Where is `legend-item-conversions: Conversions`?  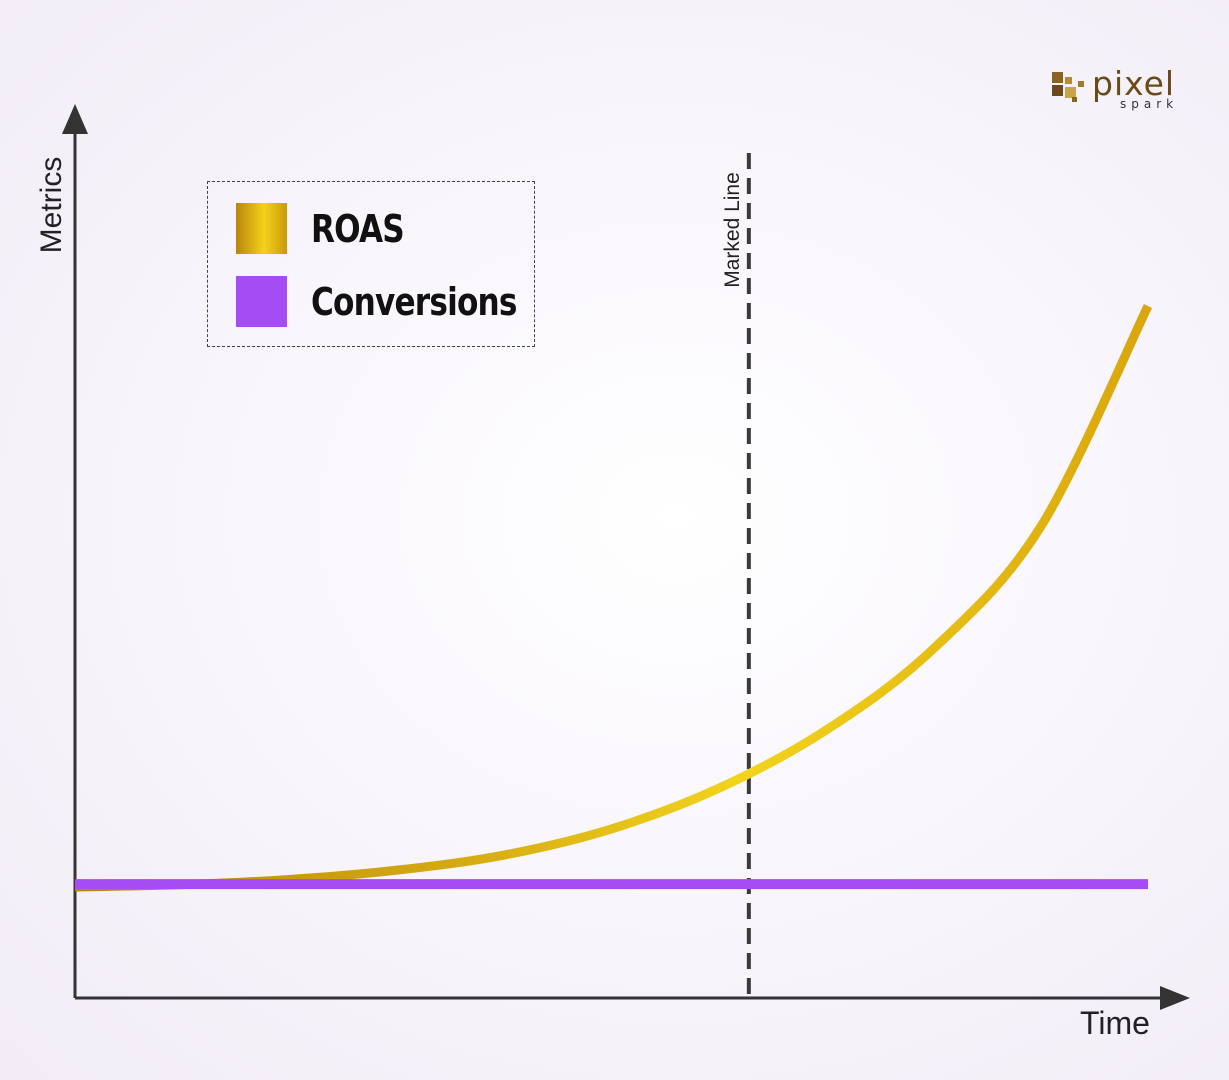
legend-item-conversions: Conversions is located at coordinates (399, 301).